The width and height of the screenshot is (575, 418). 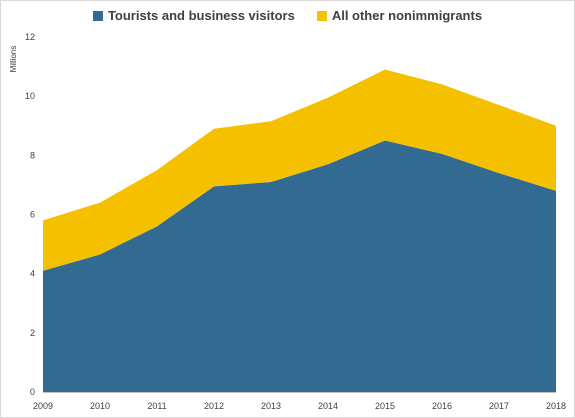 I want to click on y-tick-label: 6, so click(x=32, y=215).